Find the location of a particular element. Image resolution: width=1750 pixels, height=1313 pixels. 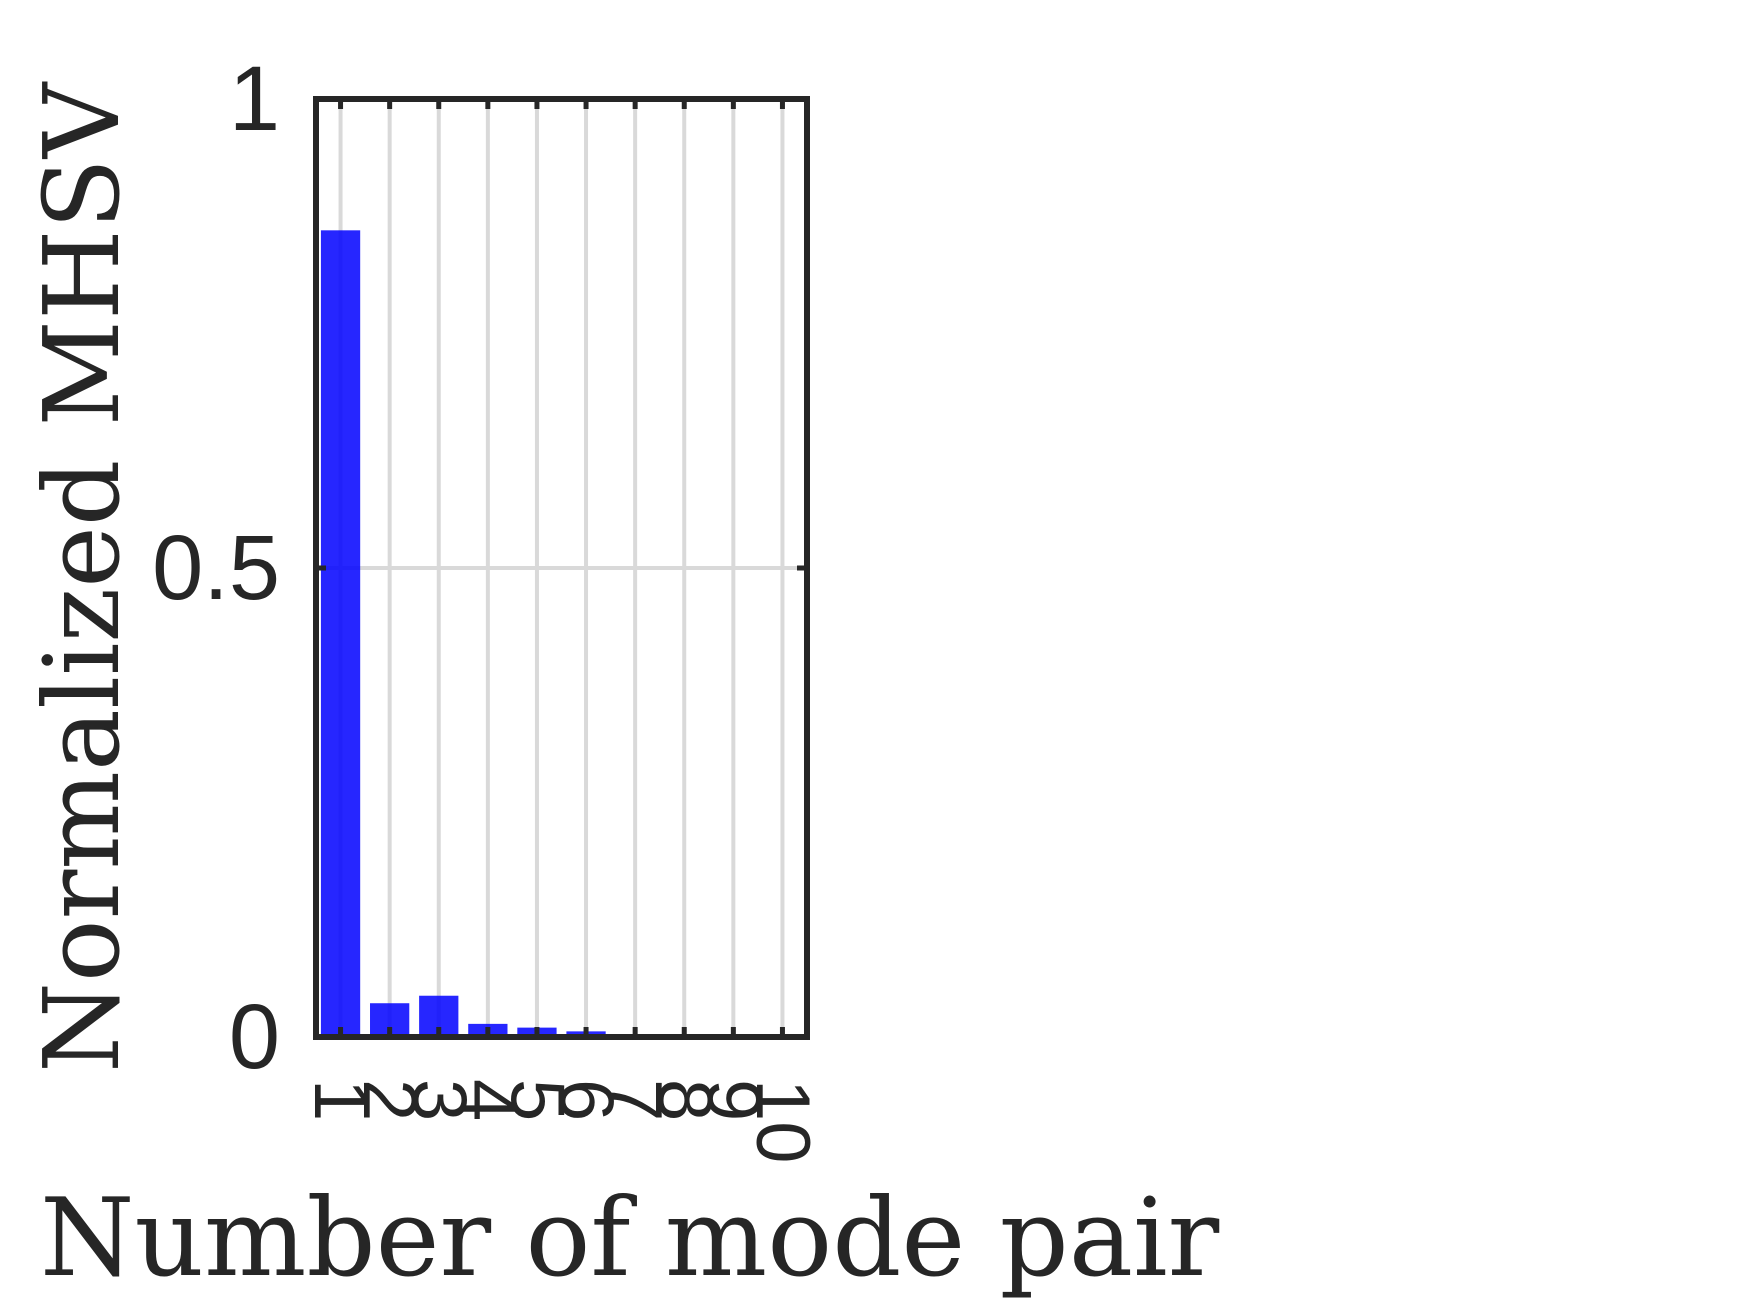

x-tick-label-5: 5 is located at coordinates (536, 1100).